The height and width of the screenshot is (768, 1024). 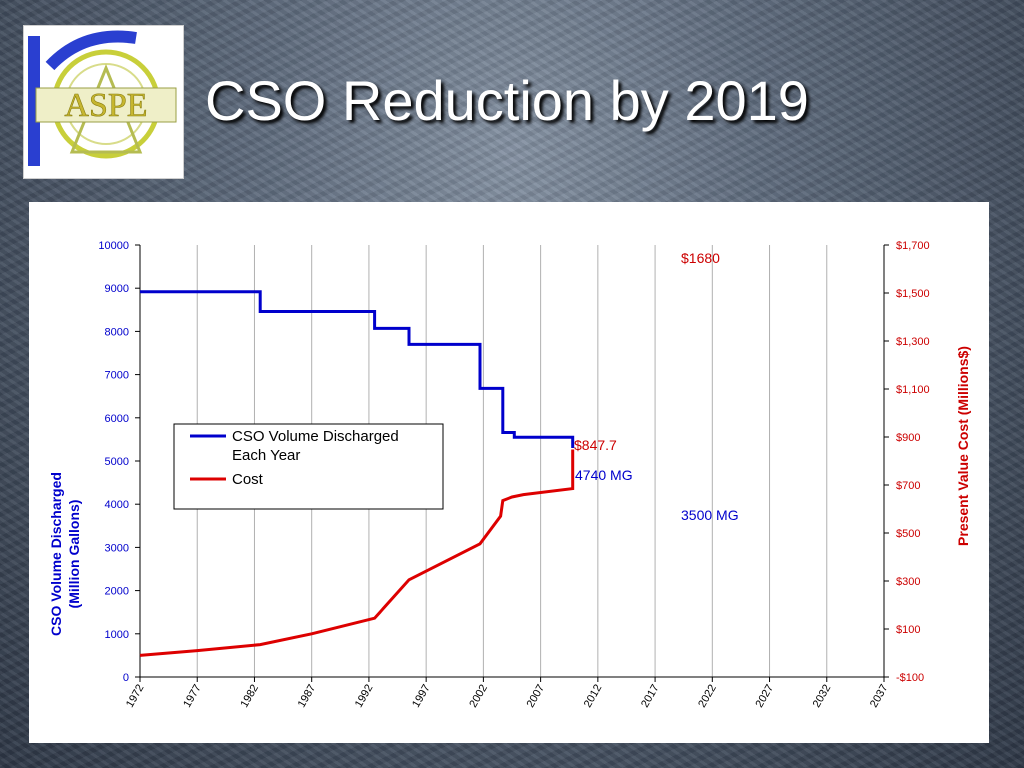 I want to click on y-left-tick-label: 6000, so click(x=117, y=419).